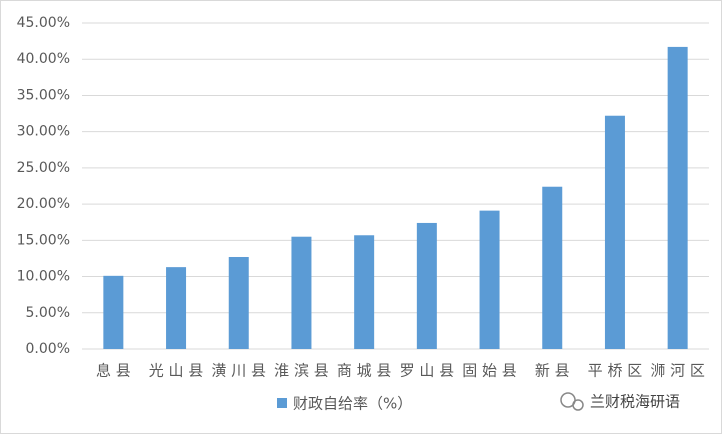  Describe the element at coordinates (113, 371) in the screenshot. I see `x-tick-label: 息 县` at that location.